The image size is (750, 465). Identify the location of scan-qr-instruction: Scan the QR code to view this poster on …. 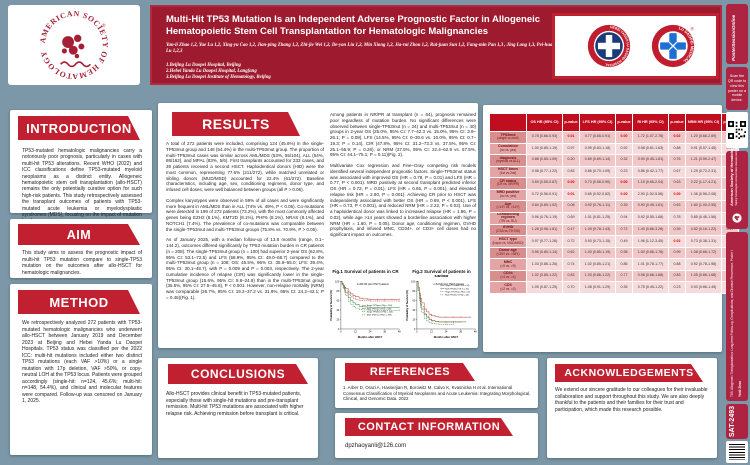
(737, 88).